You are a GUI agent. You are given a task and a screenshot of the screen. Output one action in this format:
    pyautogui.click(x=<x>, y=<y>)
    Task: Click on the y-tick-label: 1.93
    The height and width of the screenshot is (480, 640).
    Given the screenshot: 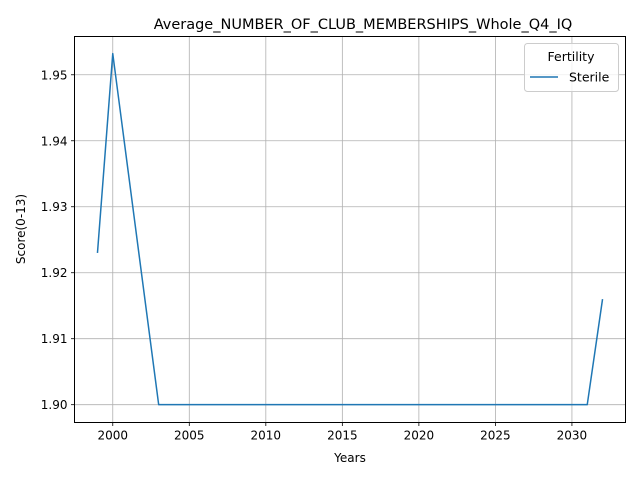 What is the action you would take?
    pyautogui.click(x=54, y=207)
    